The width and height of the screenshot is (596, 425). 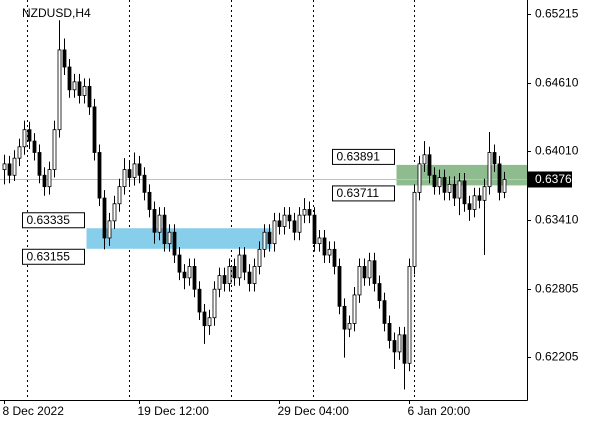 What do you see at coordinates (179, 238) in the screenshot?
I see `price-zone` at bounding box center [179, 238].